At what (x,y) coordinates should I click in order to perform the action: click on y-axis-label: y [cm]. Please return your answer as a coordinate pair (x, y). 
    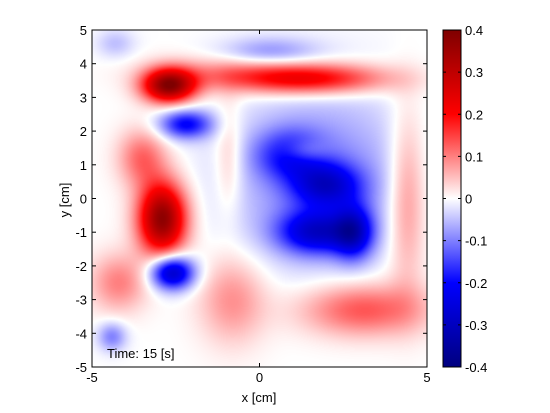
    Looking at the image, I should click on (64, 200).